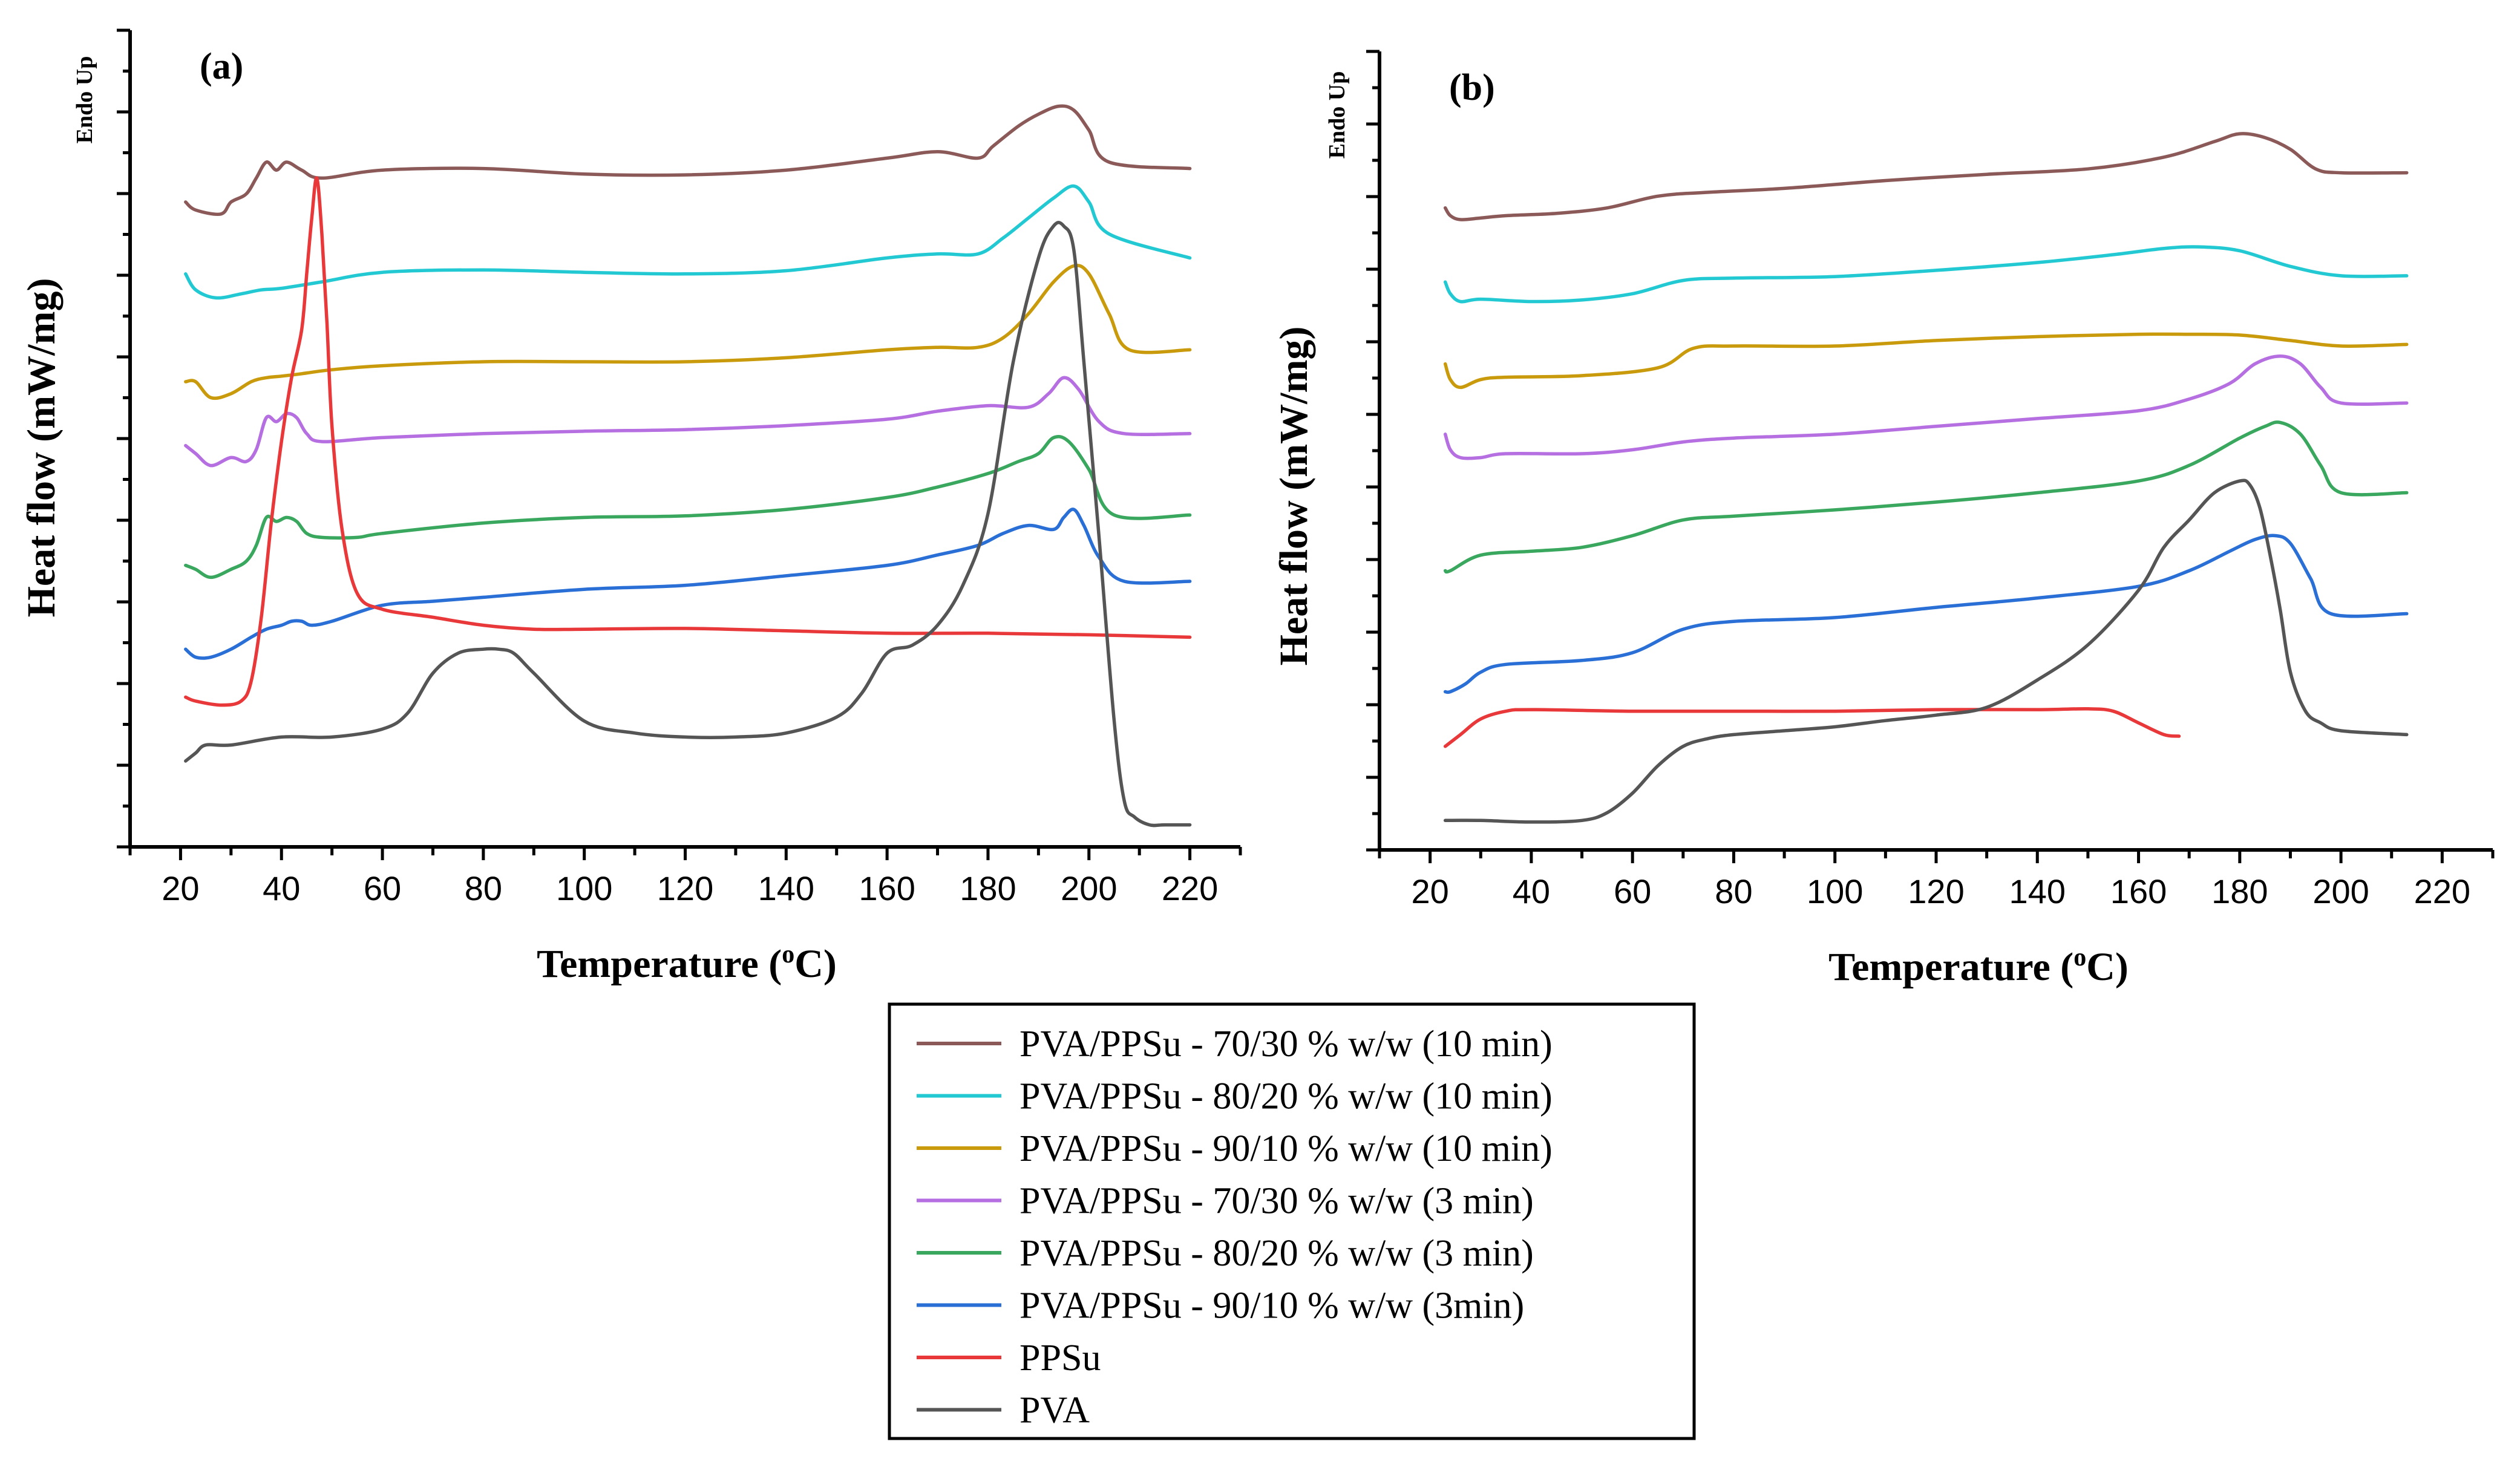 The height and width of the screenshot is (1476, 2520). I want to click on series-line-pva, so click(1926, 651).